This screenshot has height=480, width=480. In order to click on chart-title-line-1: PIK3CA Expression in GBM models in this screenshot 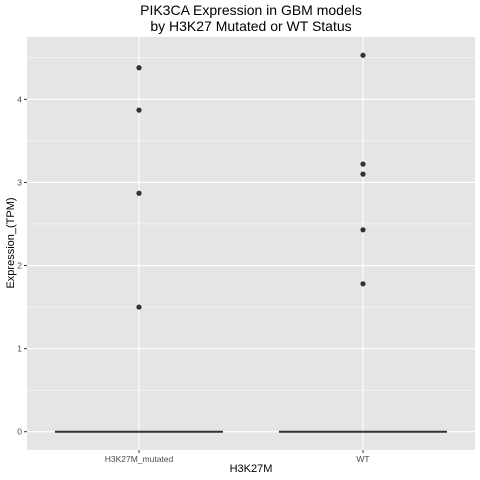, I will do `click(251, 10)`.